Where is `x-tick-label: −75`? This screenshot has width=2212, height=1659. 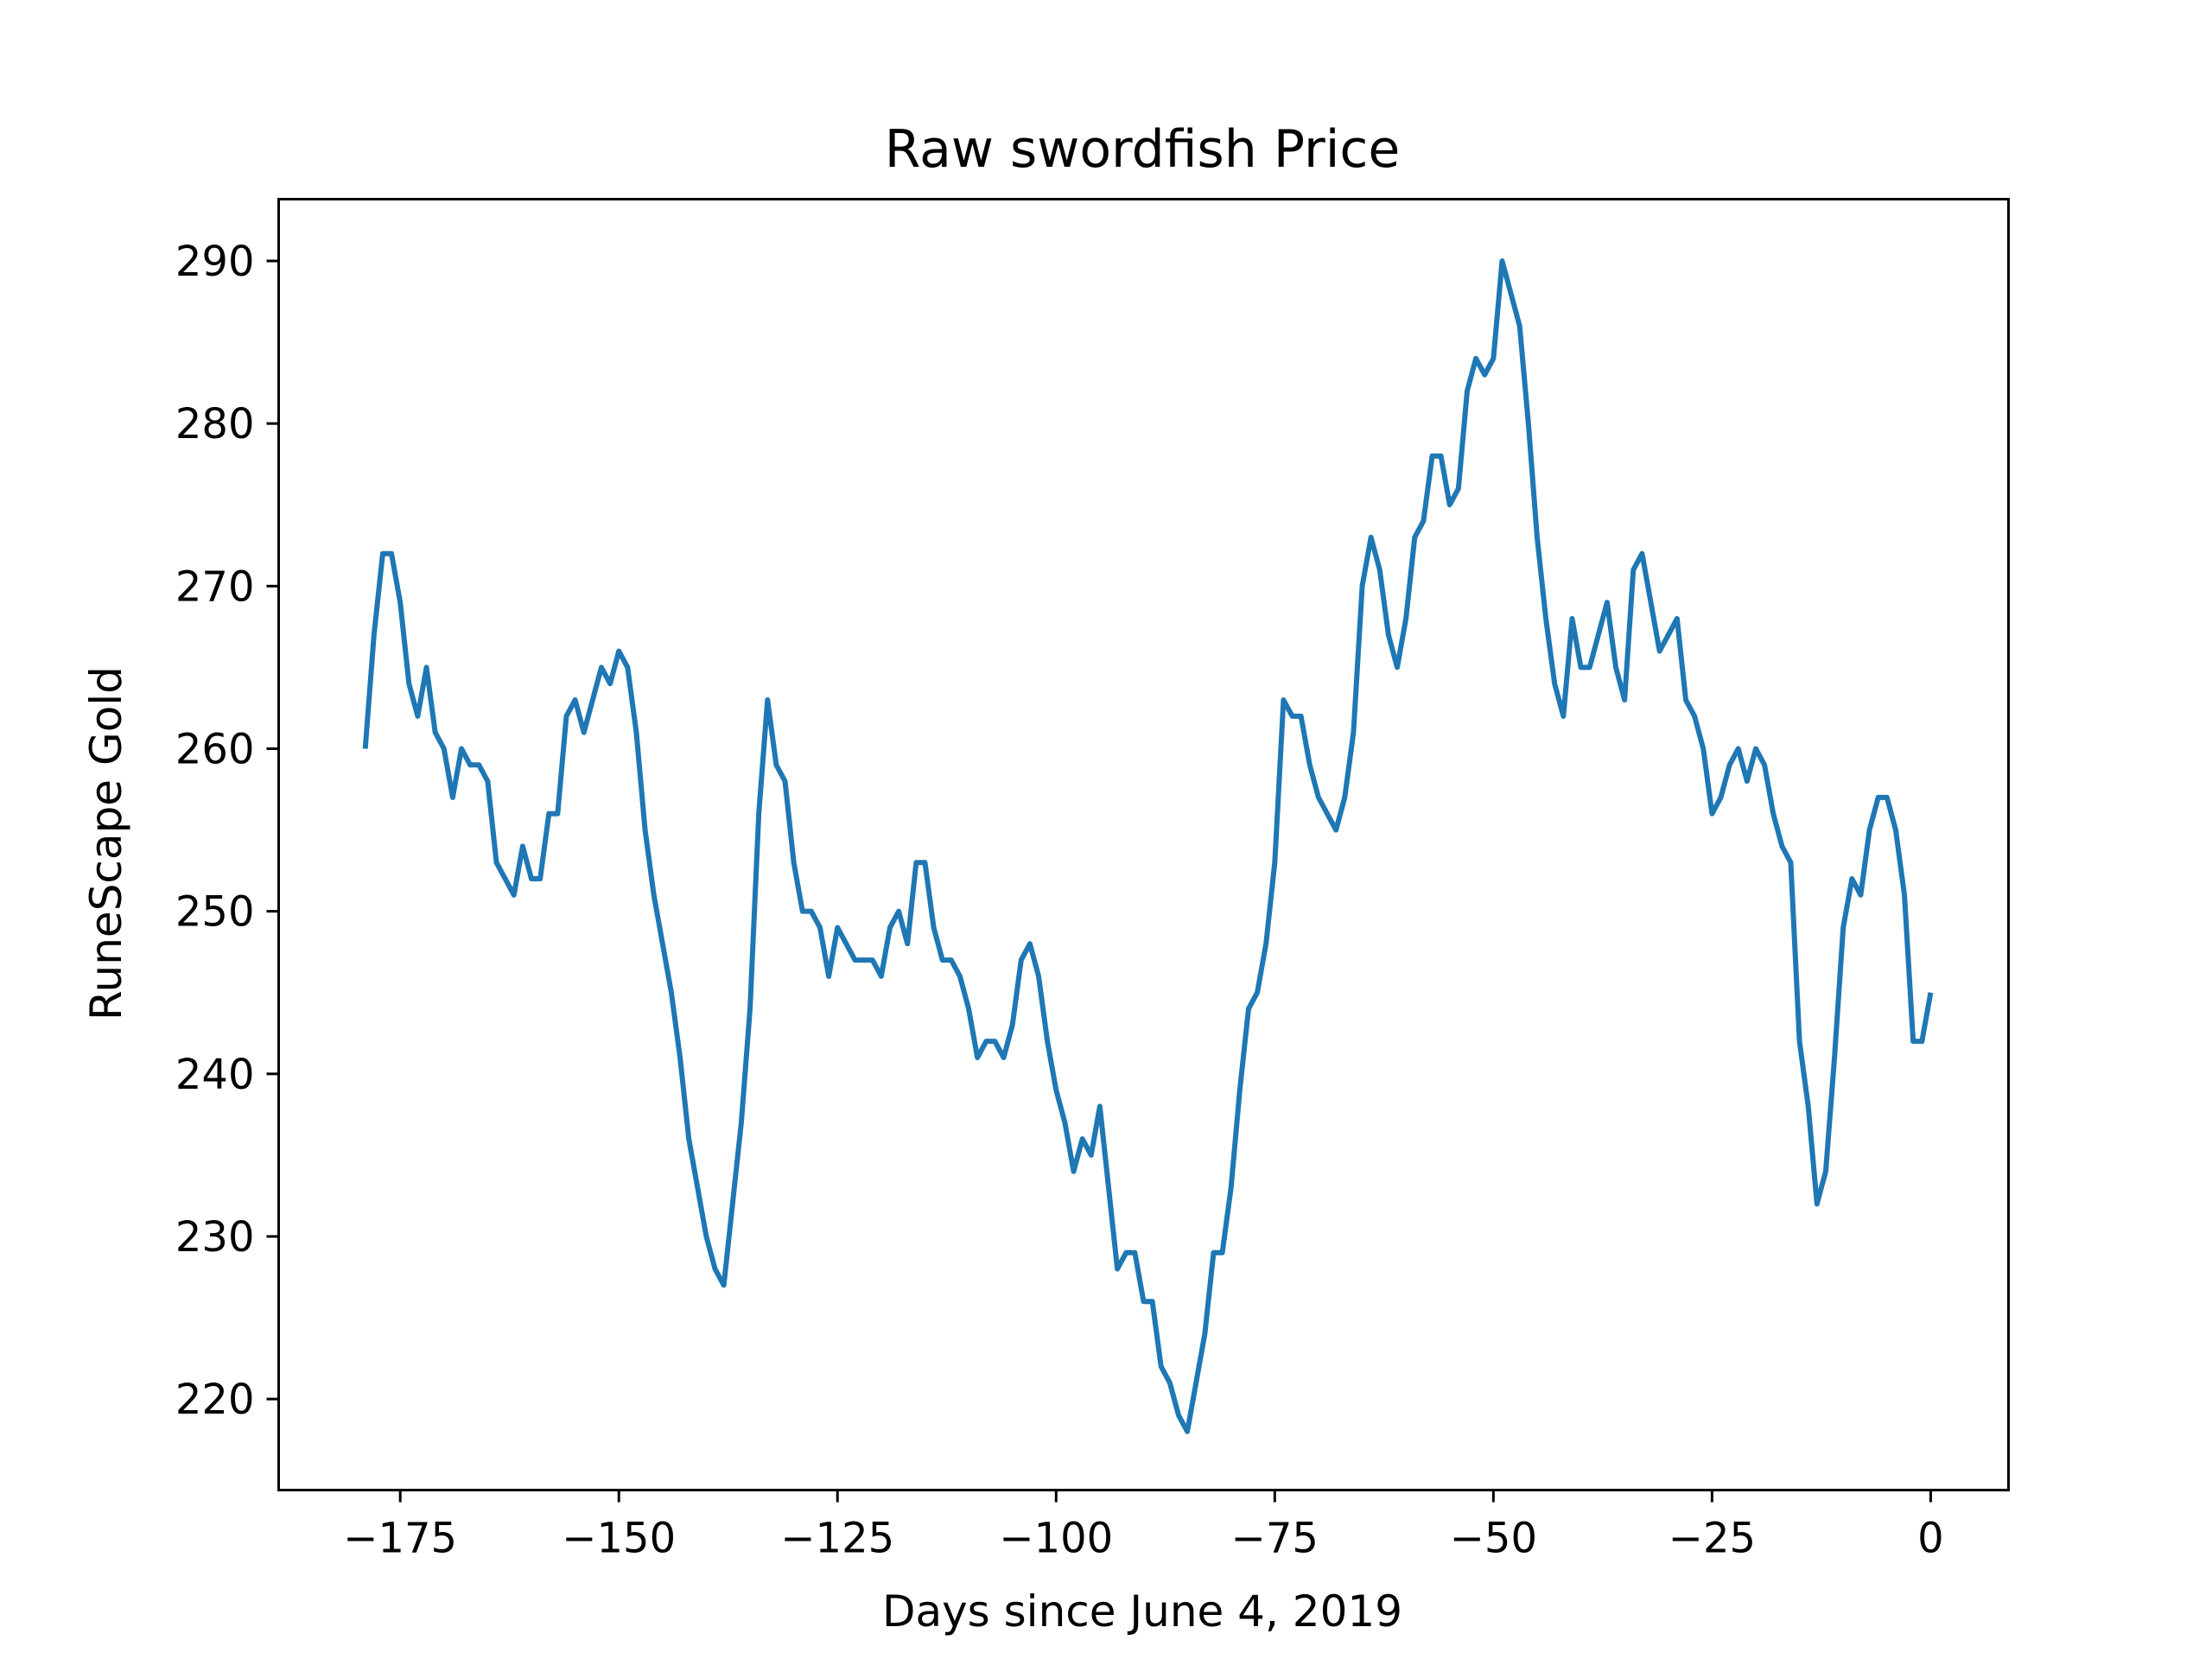 x-tick-label: −75 is located at coordinates (1275, 1539).